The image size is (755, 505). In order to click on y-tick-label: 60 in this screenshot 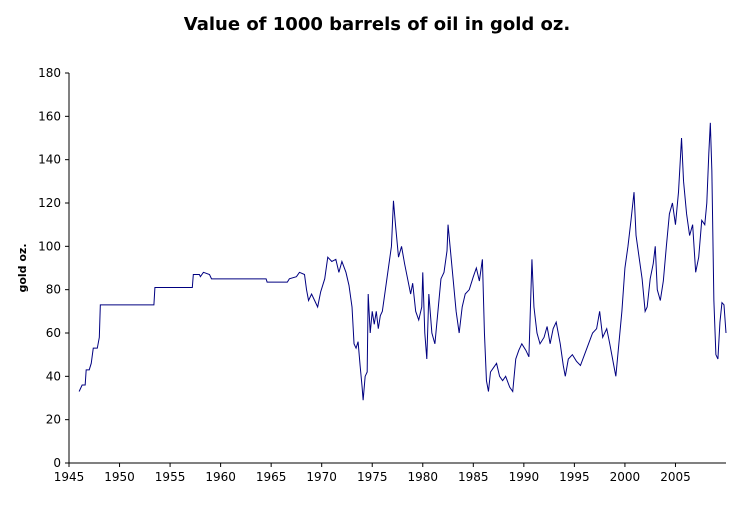, I will do `click(53, 333)`.